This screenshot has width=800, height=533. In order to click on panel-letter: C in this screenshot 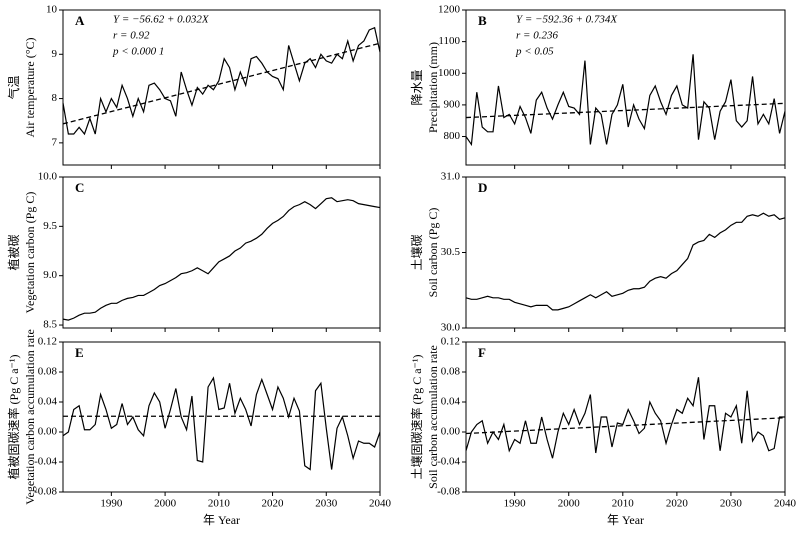, I will do `click(79, 187)`.